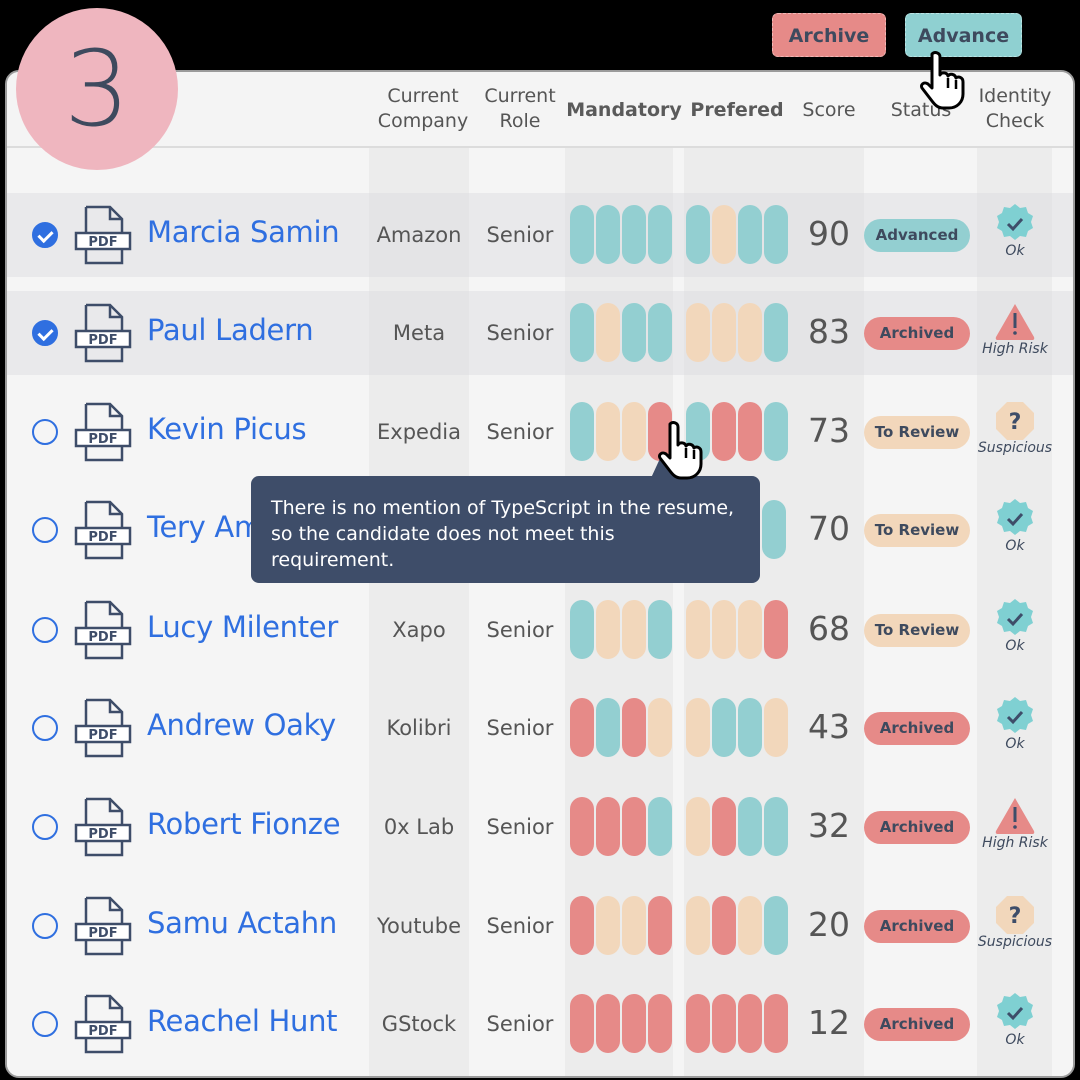  I want to click on candidate-name-link: Lucy Milenter, so click(242, 627).